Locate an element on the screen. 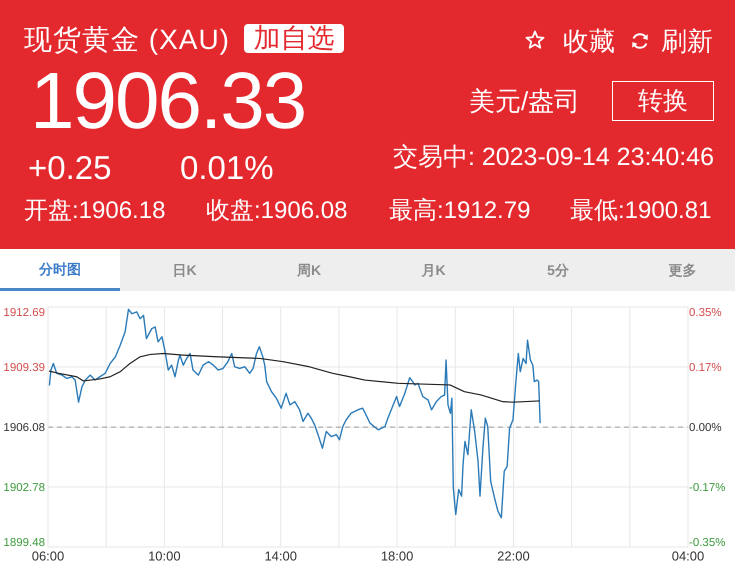 The height and width of the screenshot is (571, 735). tab-bar: 分时图 日K 周K 月K 5分 更多 is located at coordinates (367, 270).